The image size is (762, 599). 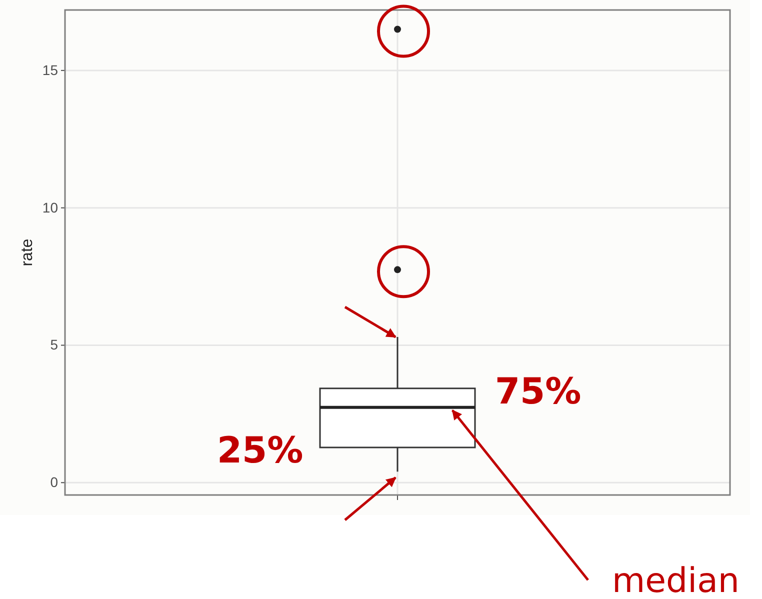 What do you see at coordinates (676, 580) in the screenshot?
I see `text: median` at bounding box center [676, 580].